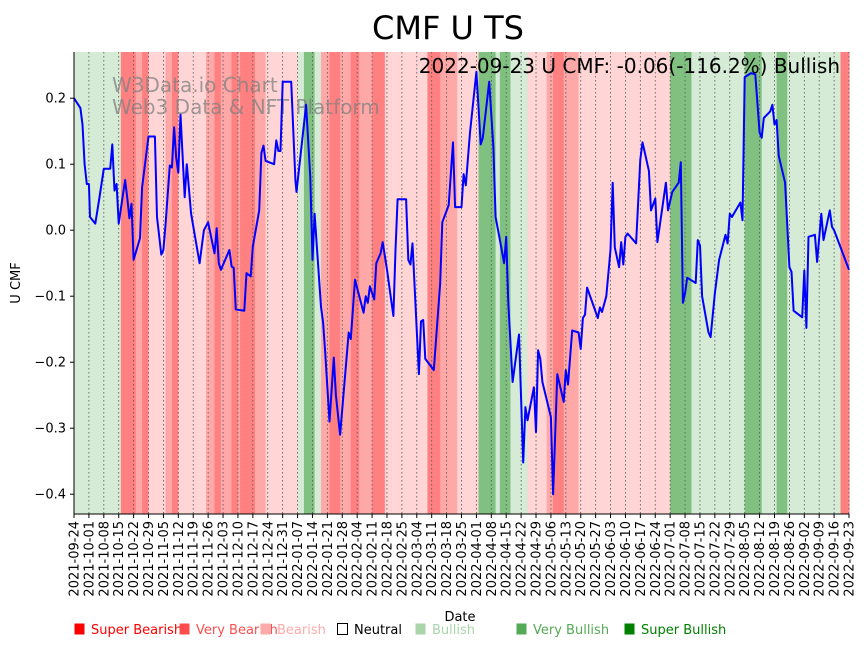  Describe the element at coordinates (298, 559) in the screenshot. I see `x-tick-label: 2022-01-07` at that location.